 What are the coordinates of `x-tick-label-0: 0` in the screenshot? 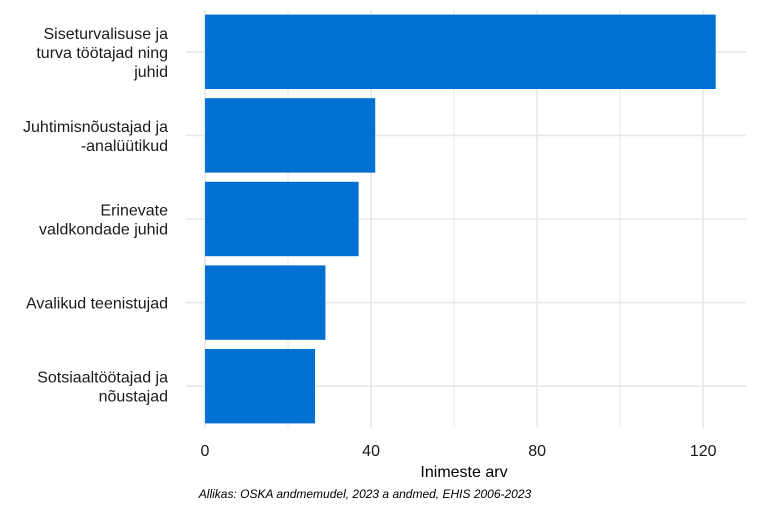 It's located at (205, 451).